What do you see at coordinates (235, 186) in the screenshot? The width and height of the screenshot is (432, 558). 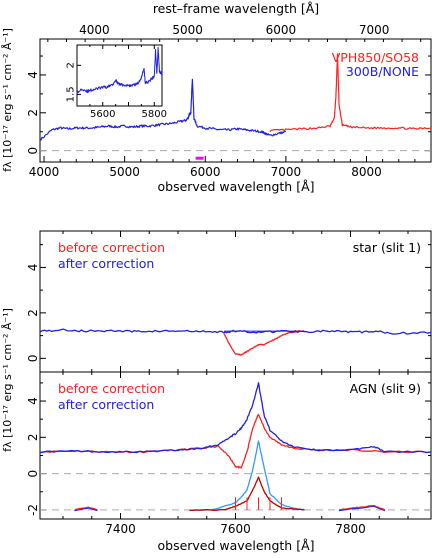 I see `top-x-axis-label: observed wavelength [Å]` at bounding box center [235, 186].